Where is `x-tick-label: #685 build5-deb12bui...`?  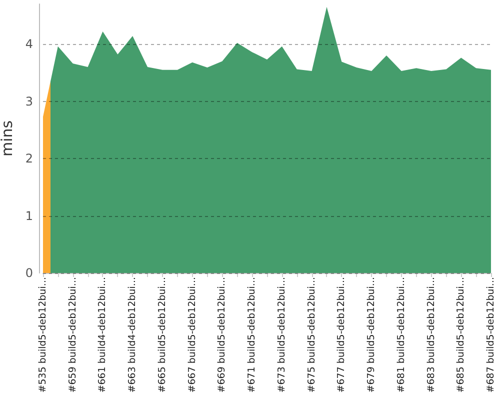 x-tick-label: #685 build5-deb12bui... is located at coordinates (461, 335).